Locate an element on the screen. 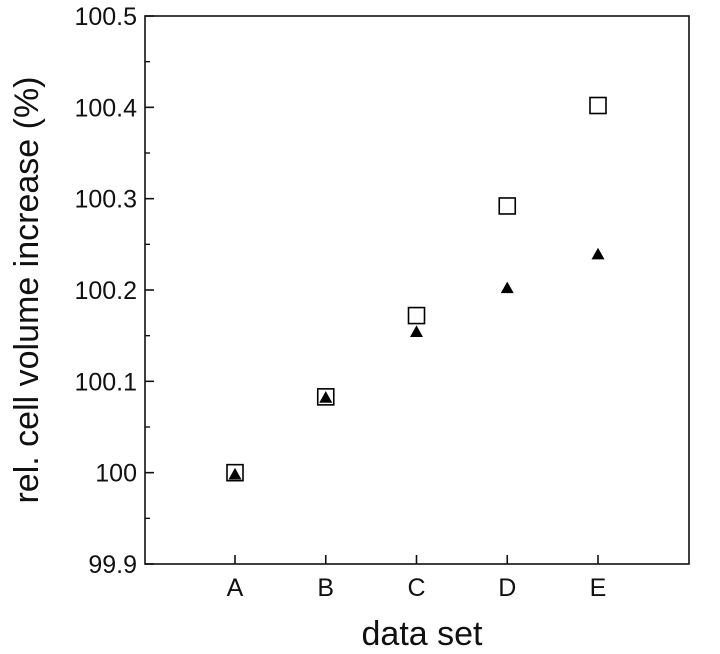 The width and height of the screenshot is (720, 654). y-tick-label: 100 is located at coordinates (116, 474).